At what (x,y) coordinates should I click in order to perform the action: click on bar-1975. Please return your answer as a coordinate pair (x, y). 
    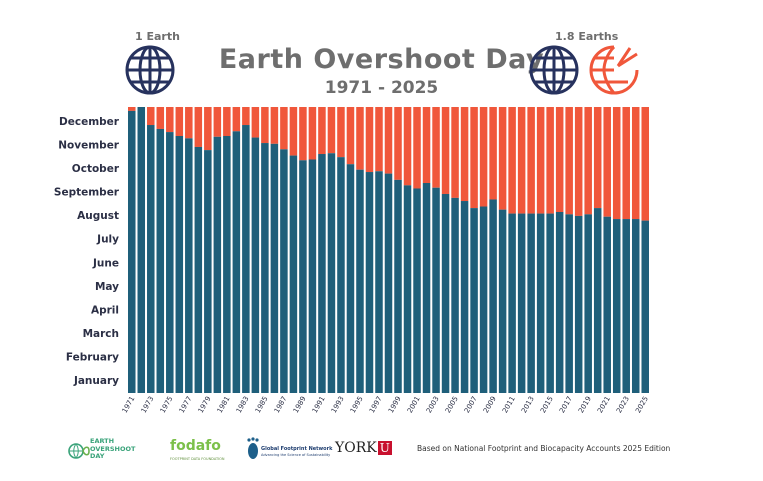
    Looking at the image, I should click on (170, 262).